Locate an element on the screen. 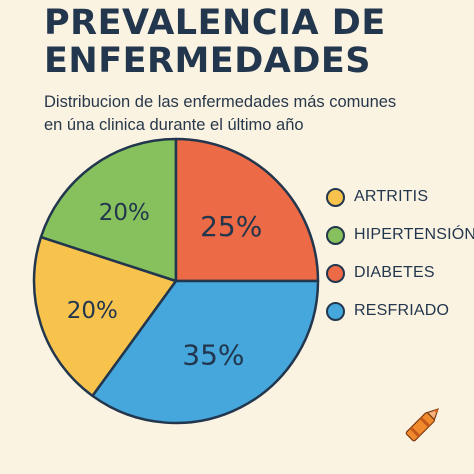  pie-slice-diabetes is located at coordinates (247, 210).